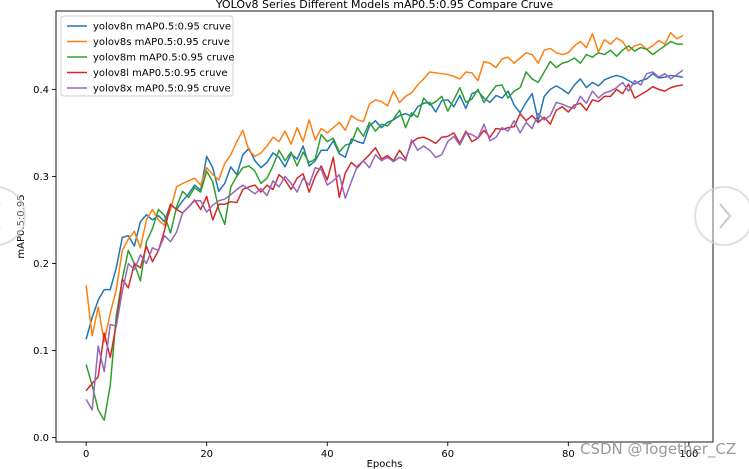  What do you see at coordinates (161, 42) in the screenshot?
I see `legend-label-2: yolov8s mAP0.5:0.95 cruve` at bounding box center [161, 42].